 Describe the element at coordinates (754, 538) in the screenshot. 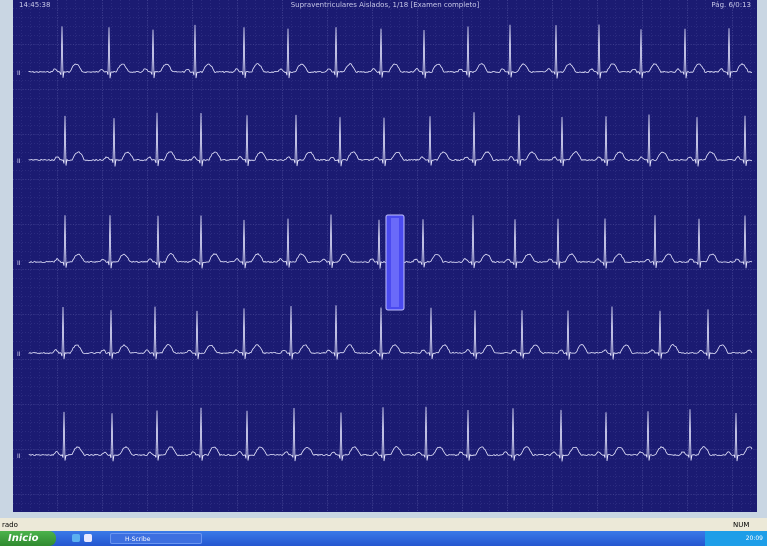

I see `clock: 20:09` at that location.